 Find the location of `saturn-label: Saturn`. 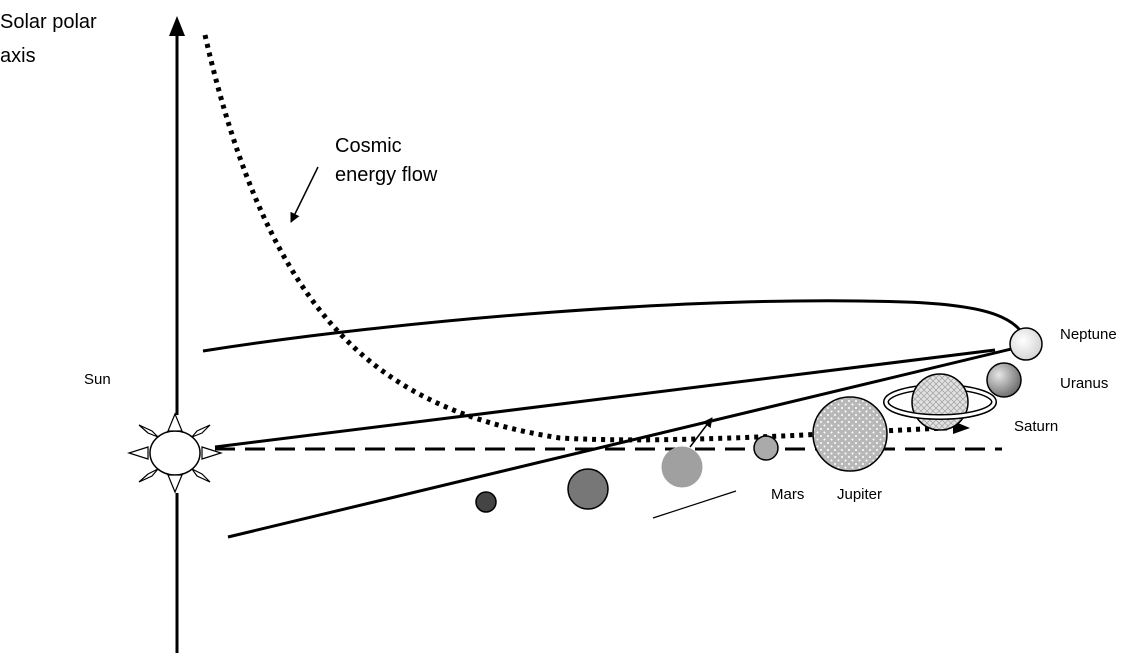

saturn-label: Saturn is located at coordinates (1036, 426).